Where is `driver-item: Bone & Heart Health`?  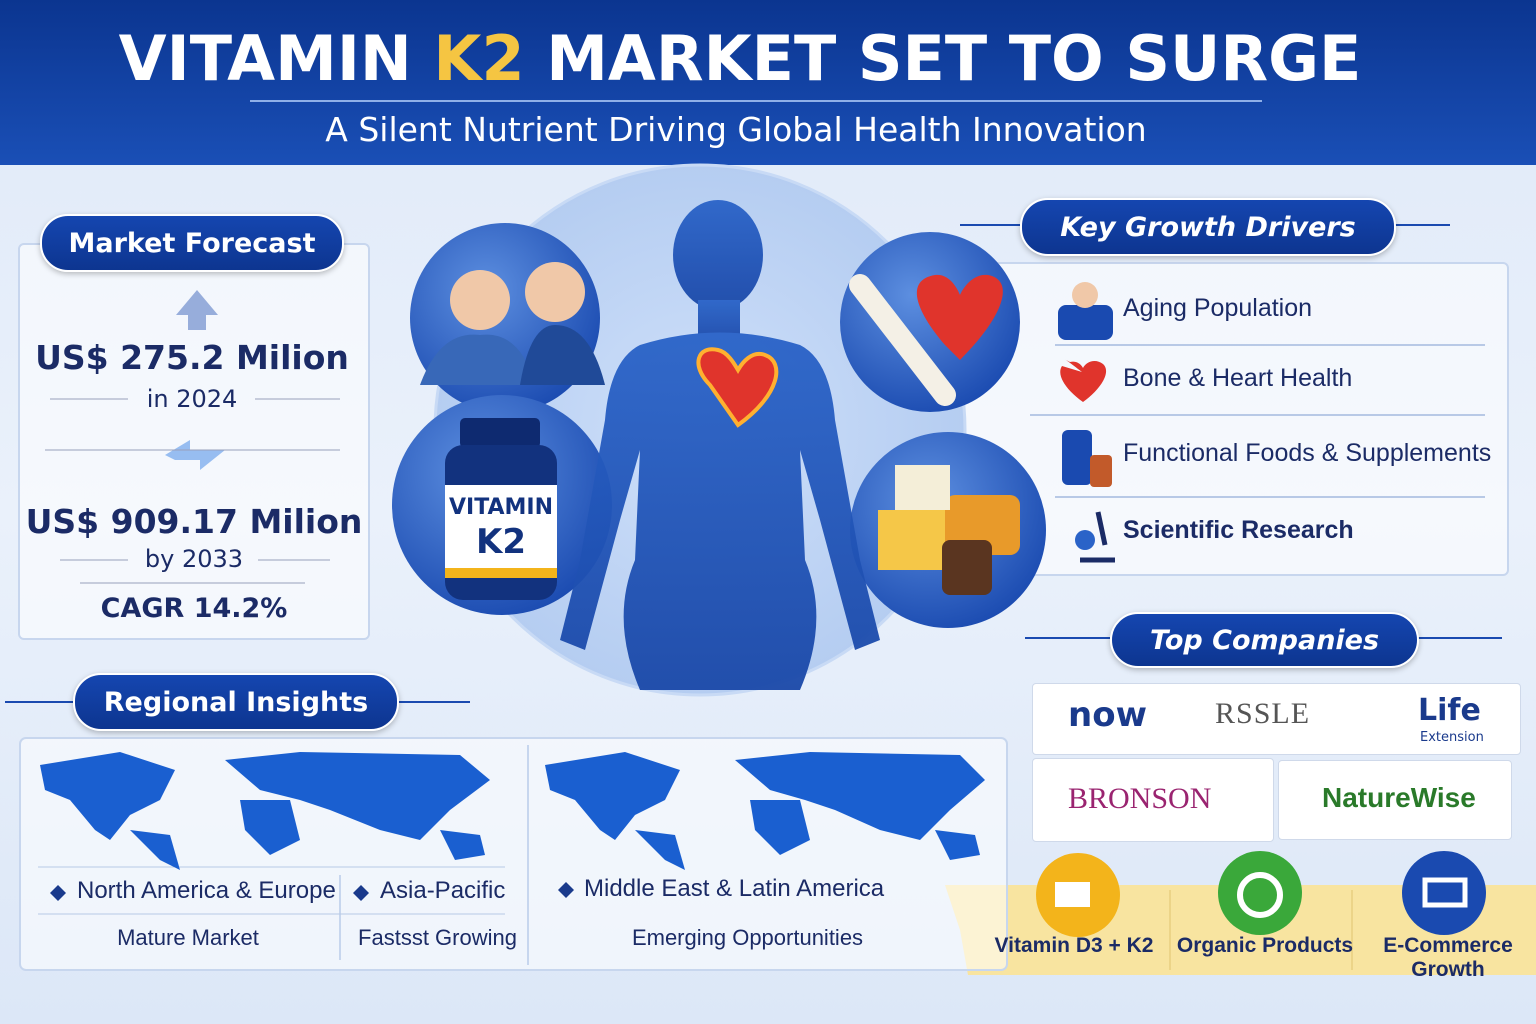 driver-item: Bone & Heart Health is located at coordinates (1238, 378).